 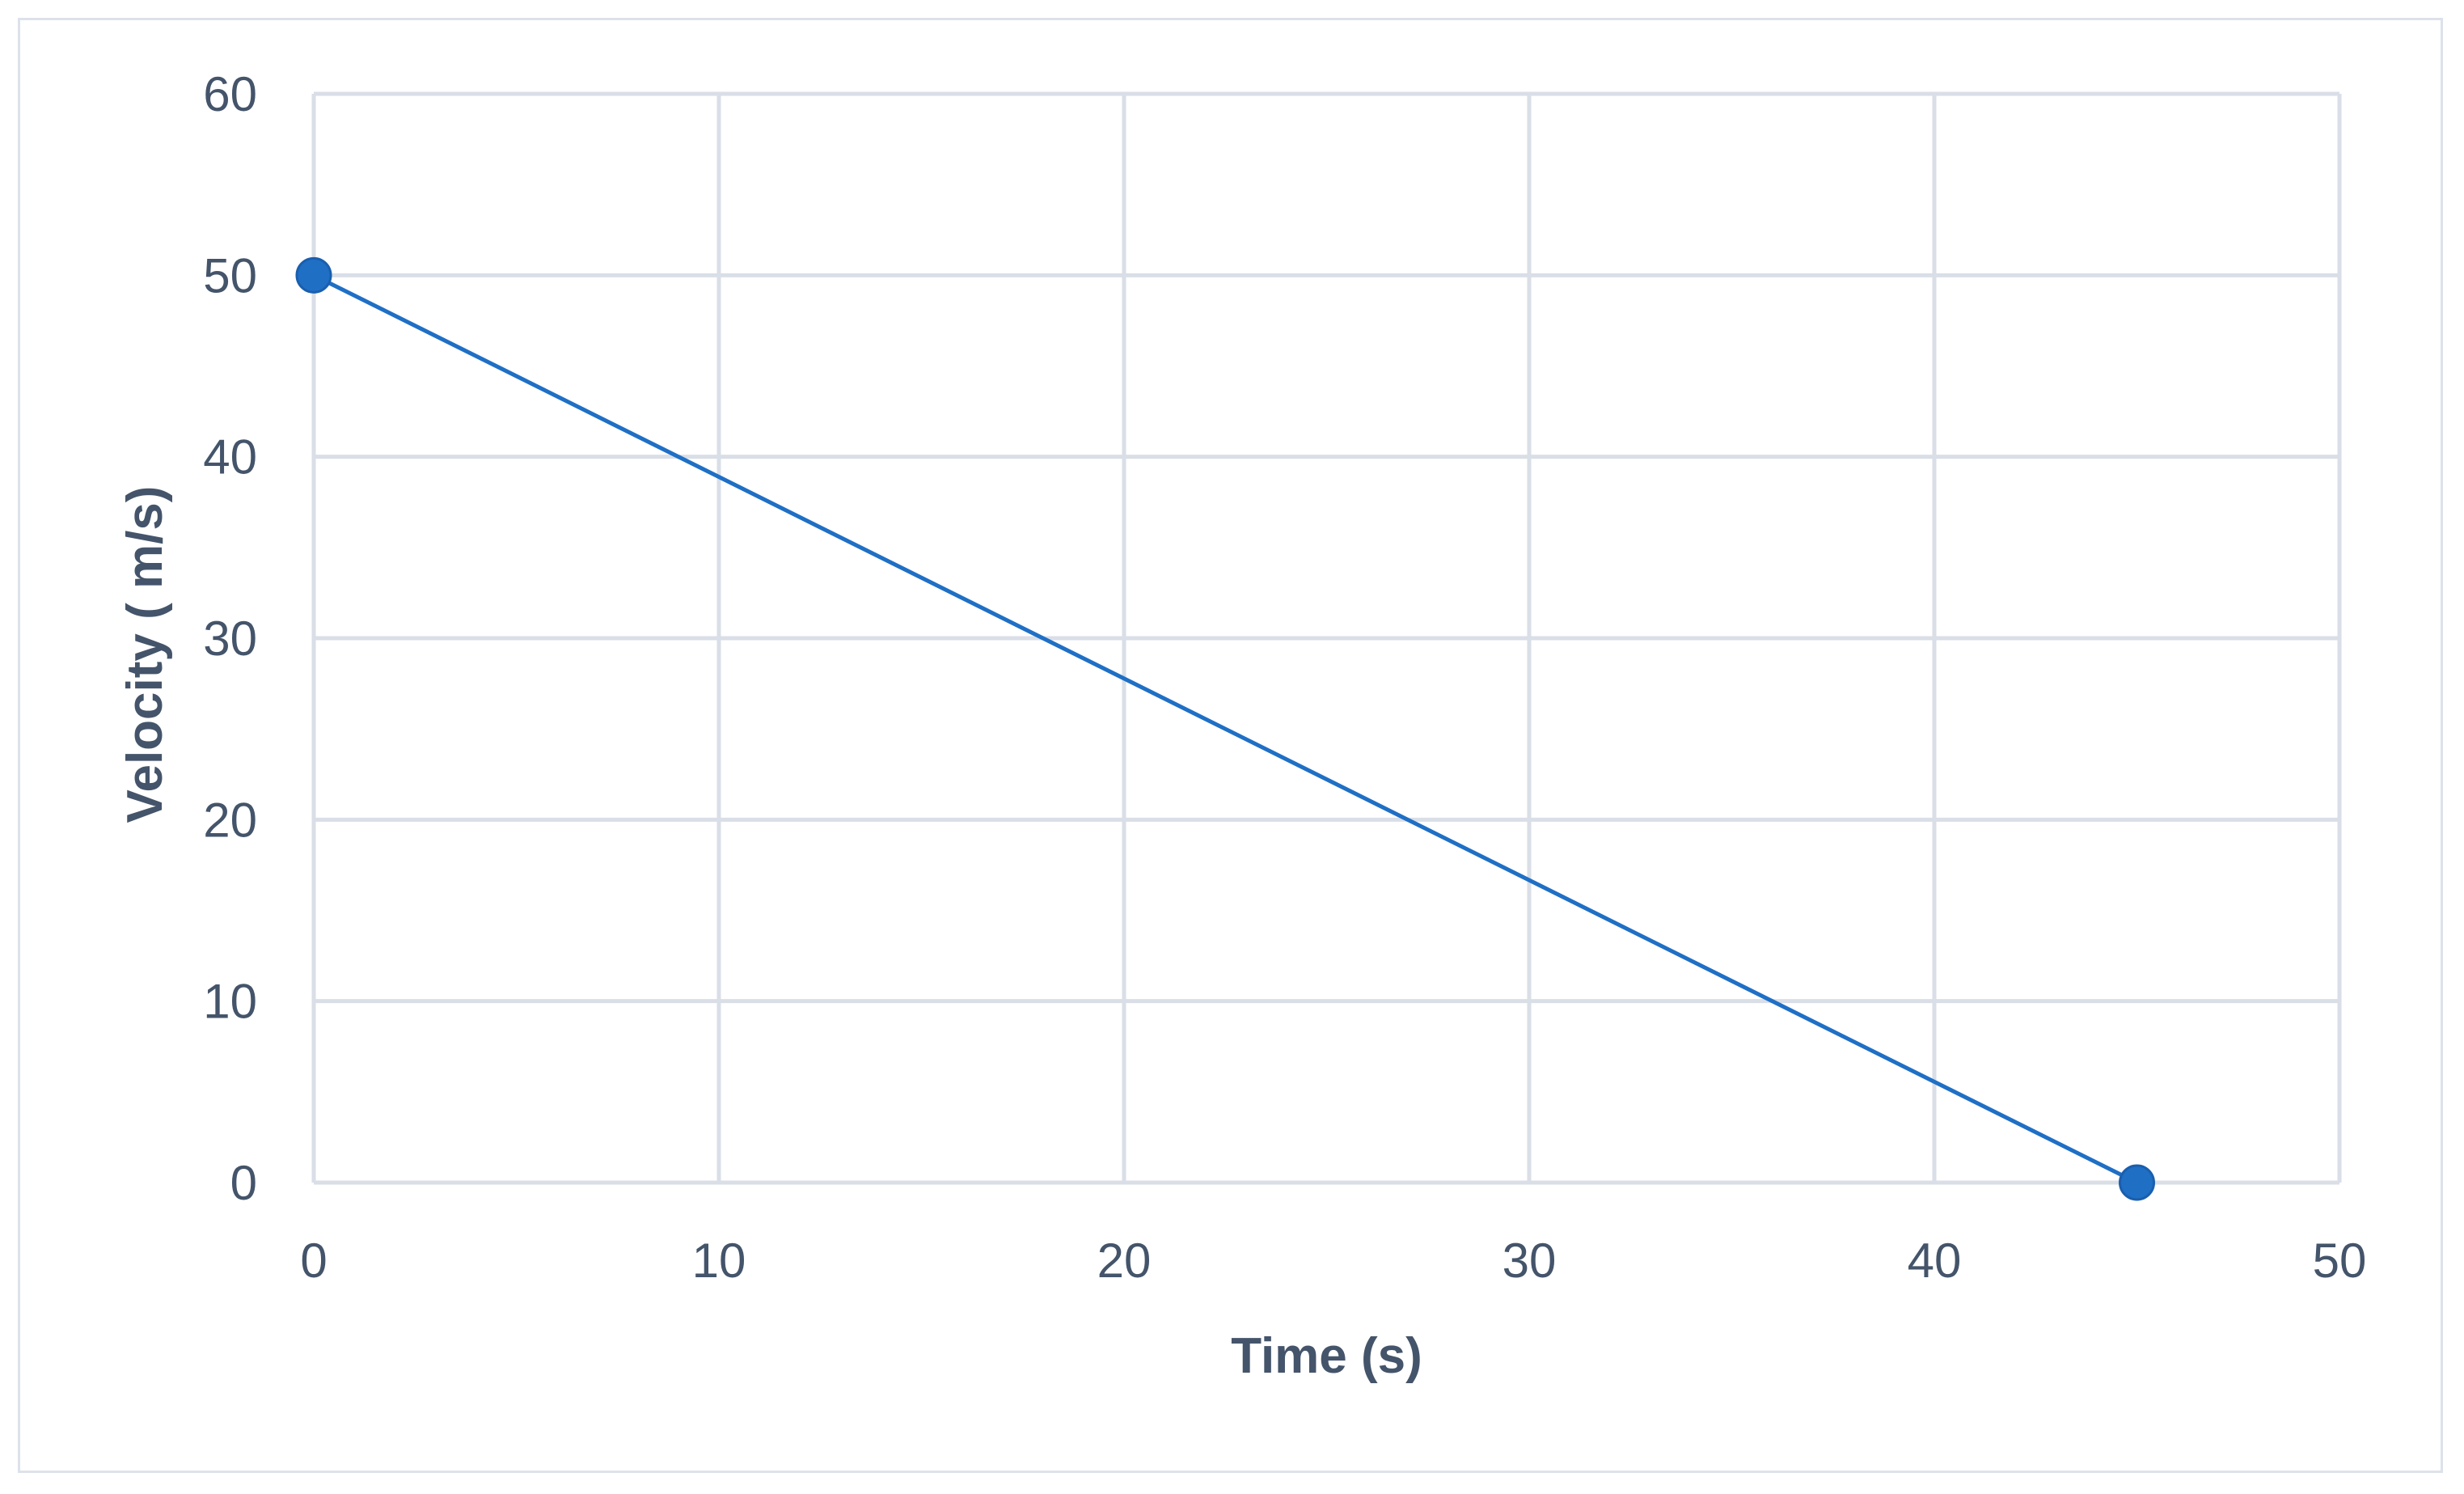 I want to click on y-axis-ticks: 0 10 20 30 40 50 60, so click(x=230, y=638).